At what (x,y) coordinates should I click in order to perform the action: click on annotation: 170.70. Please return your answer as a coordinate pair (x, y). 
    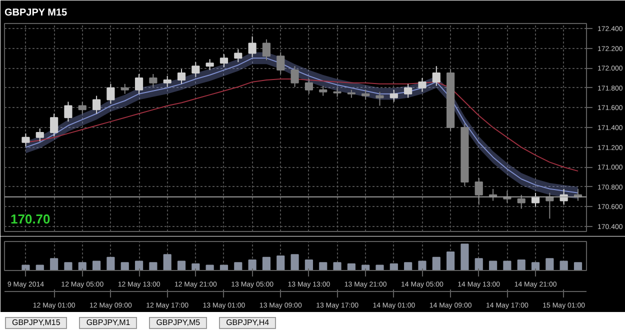
    Looking at the image, I should click on (30, 219).